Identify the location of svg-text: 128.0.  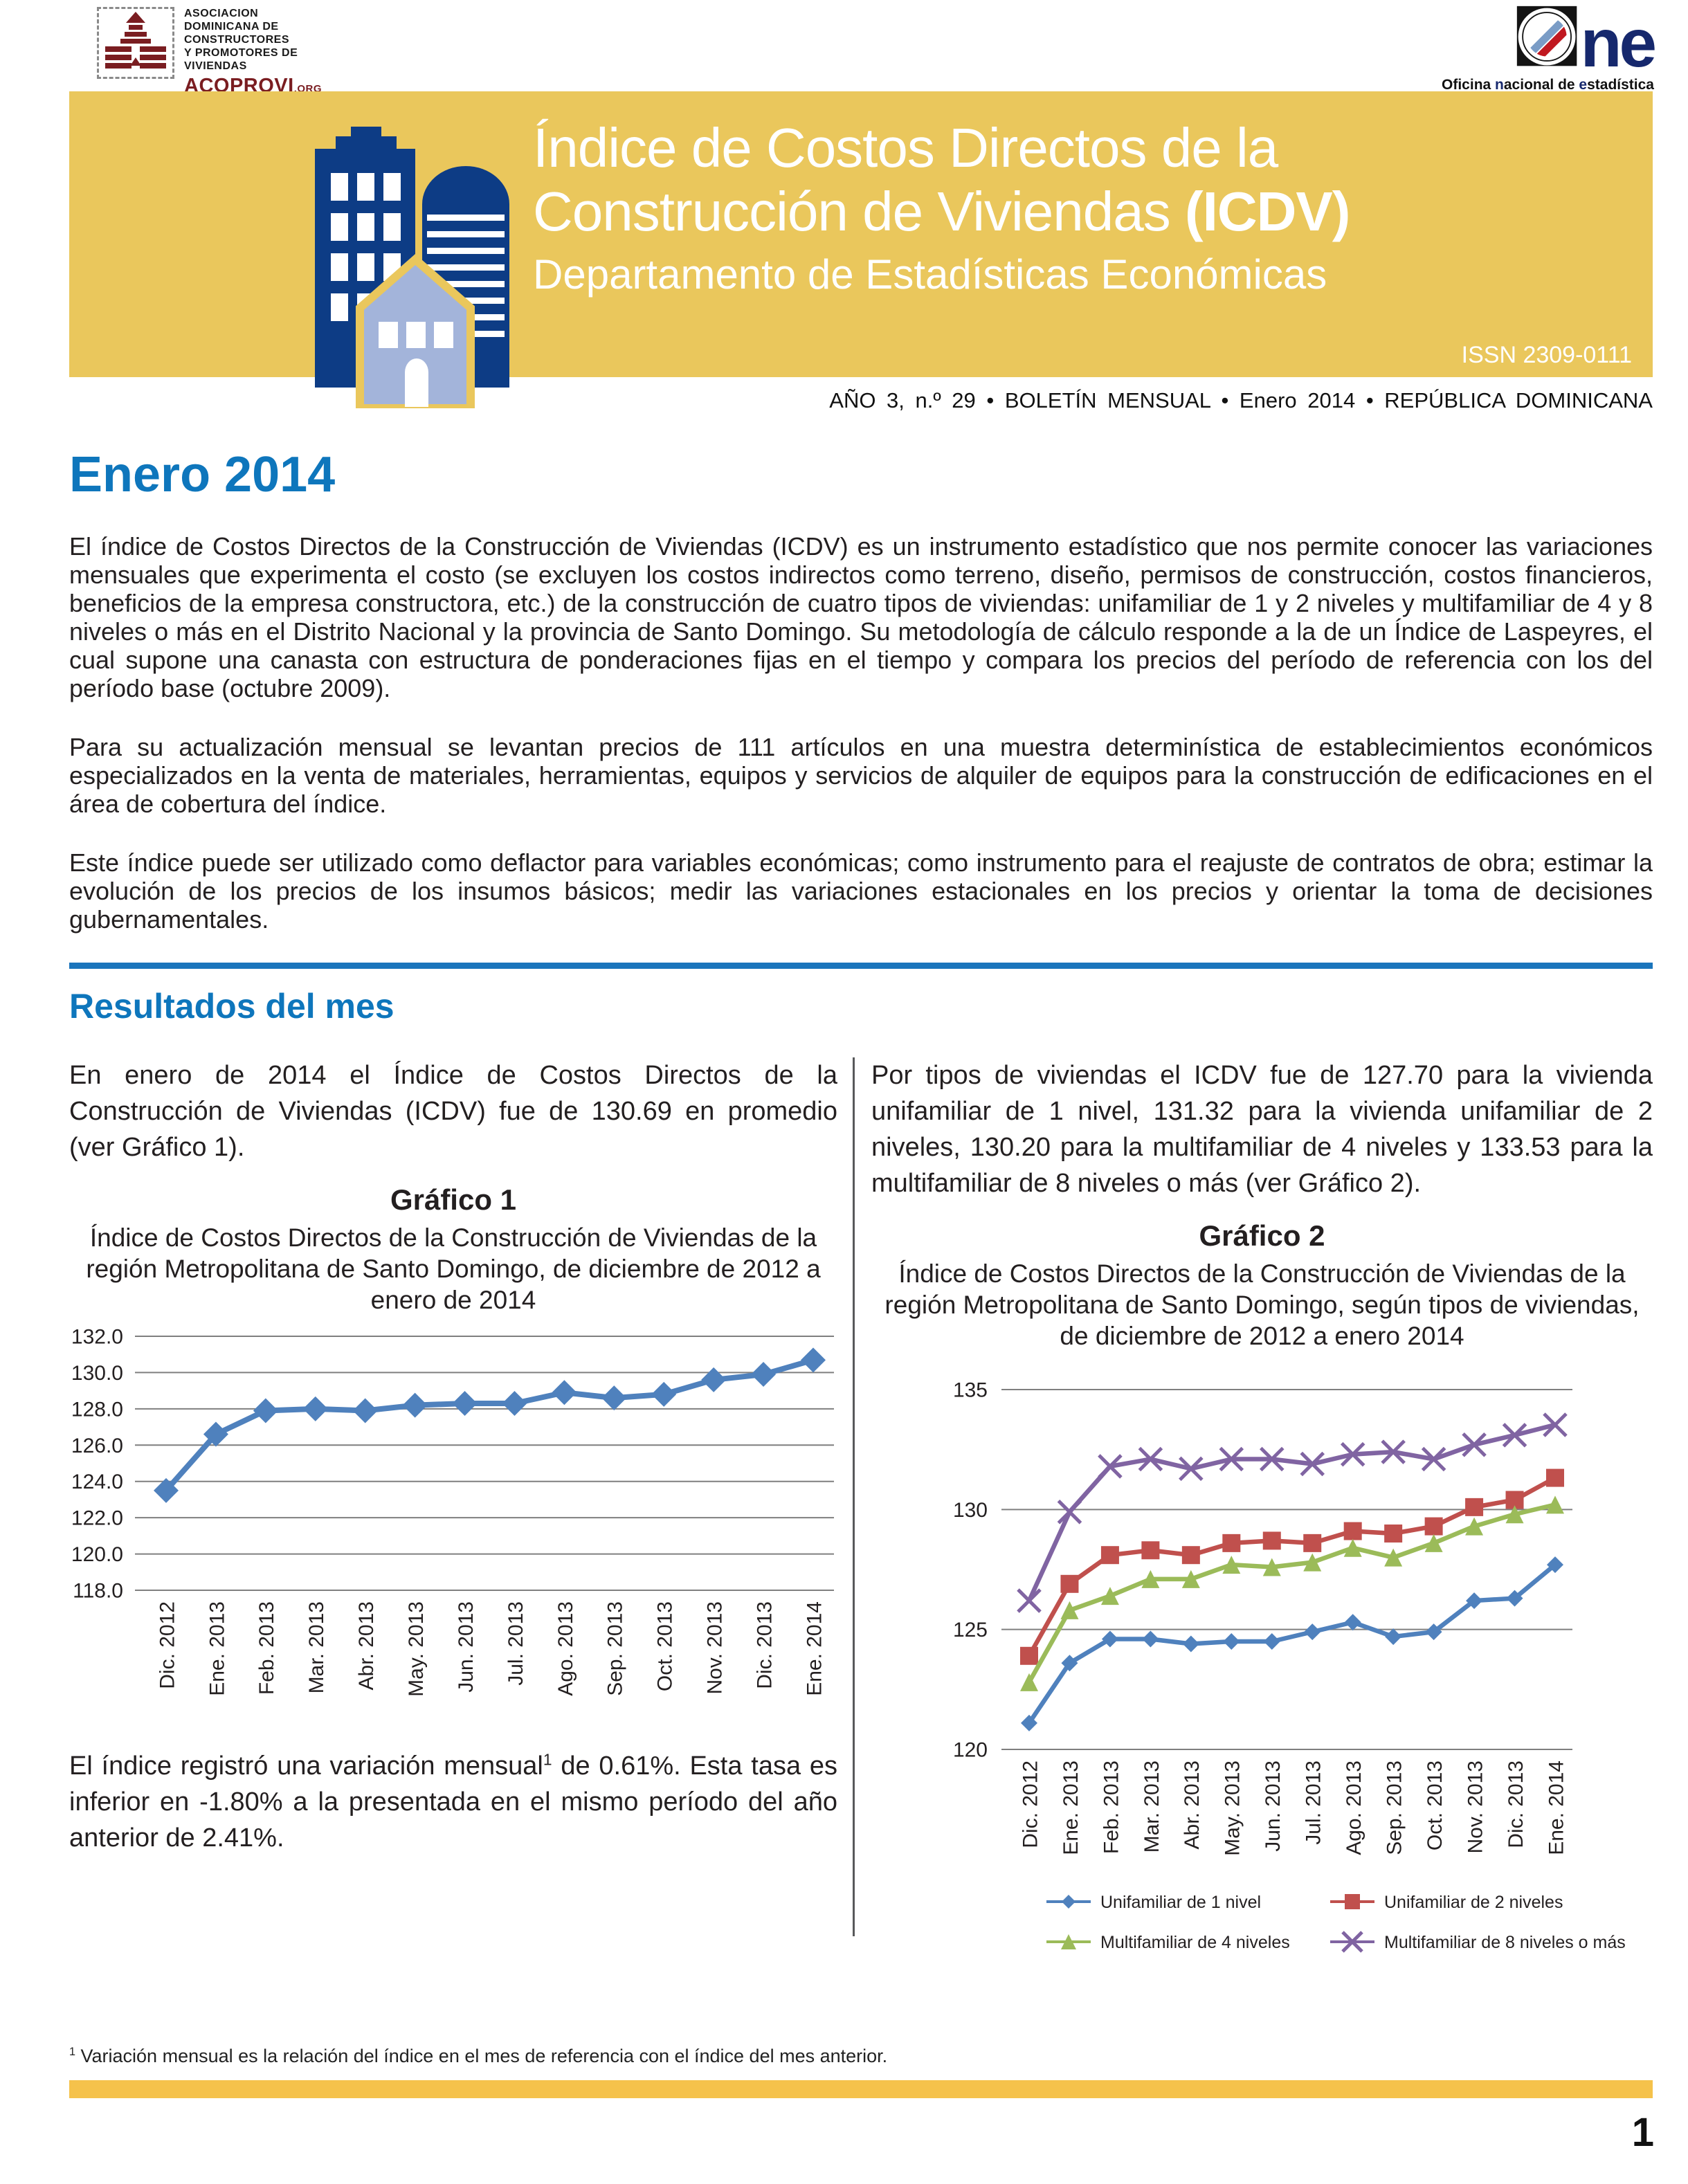
(97, 1409).